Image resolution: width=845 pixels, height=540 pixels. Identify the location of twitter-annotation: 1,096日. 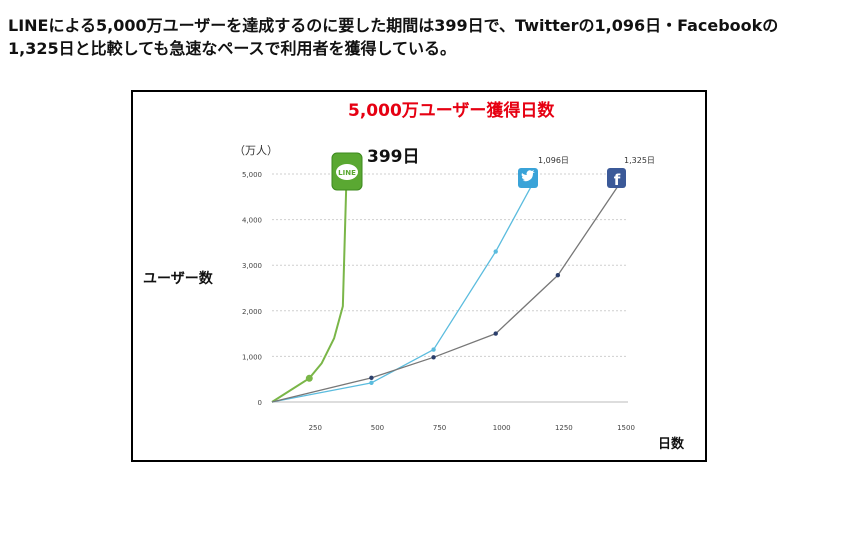
(553, 160).